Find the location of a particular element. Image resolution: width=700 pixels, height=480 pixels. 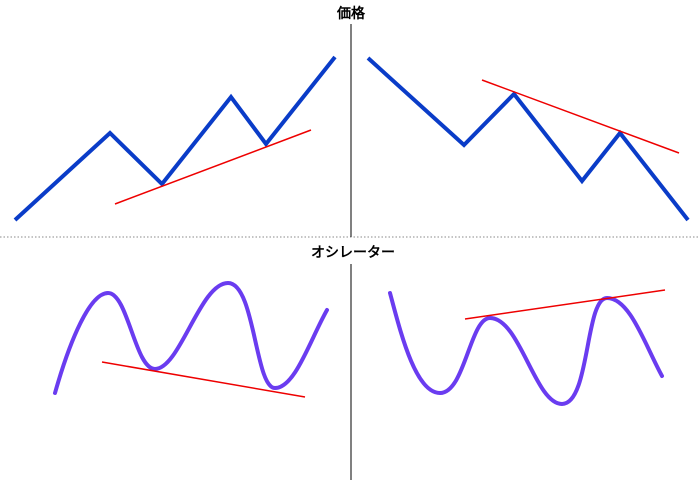

oscillator-curve is located at coordinates (191, 337).